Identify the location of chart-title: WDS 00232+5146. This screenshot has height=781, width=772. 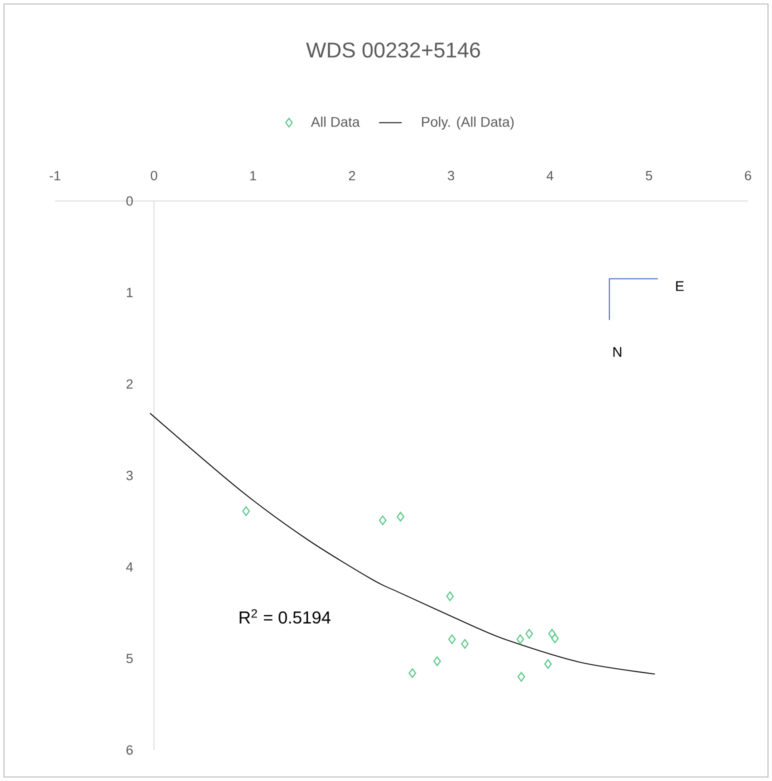
(393, 50).